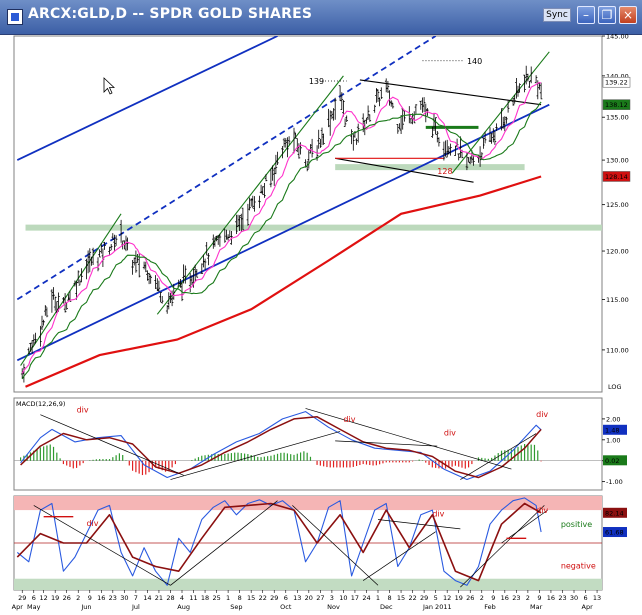  Describe the element at coordinates (450, 433) in the screenshot. I see `macd-annotation: div` at that location.